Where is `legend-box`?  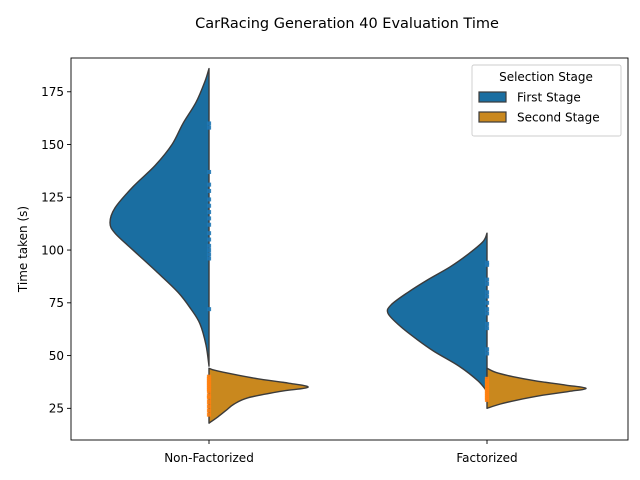
legend-box is located at coordinates (546, 100).